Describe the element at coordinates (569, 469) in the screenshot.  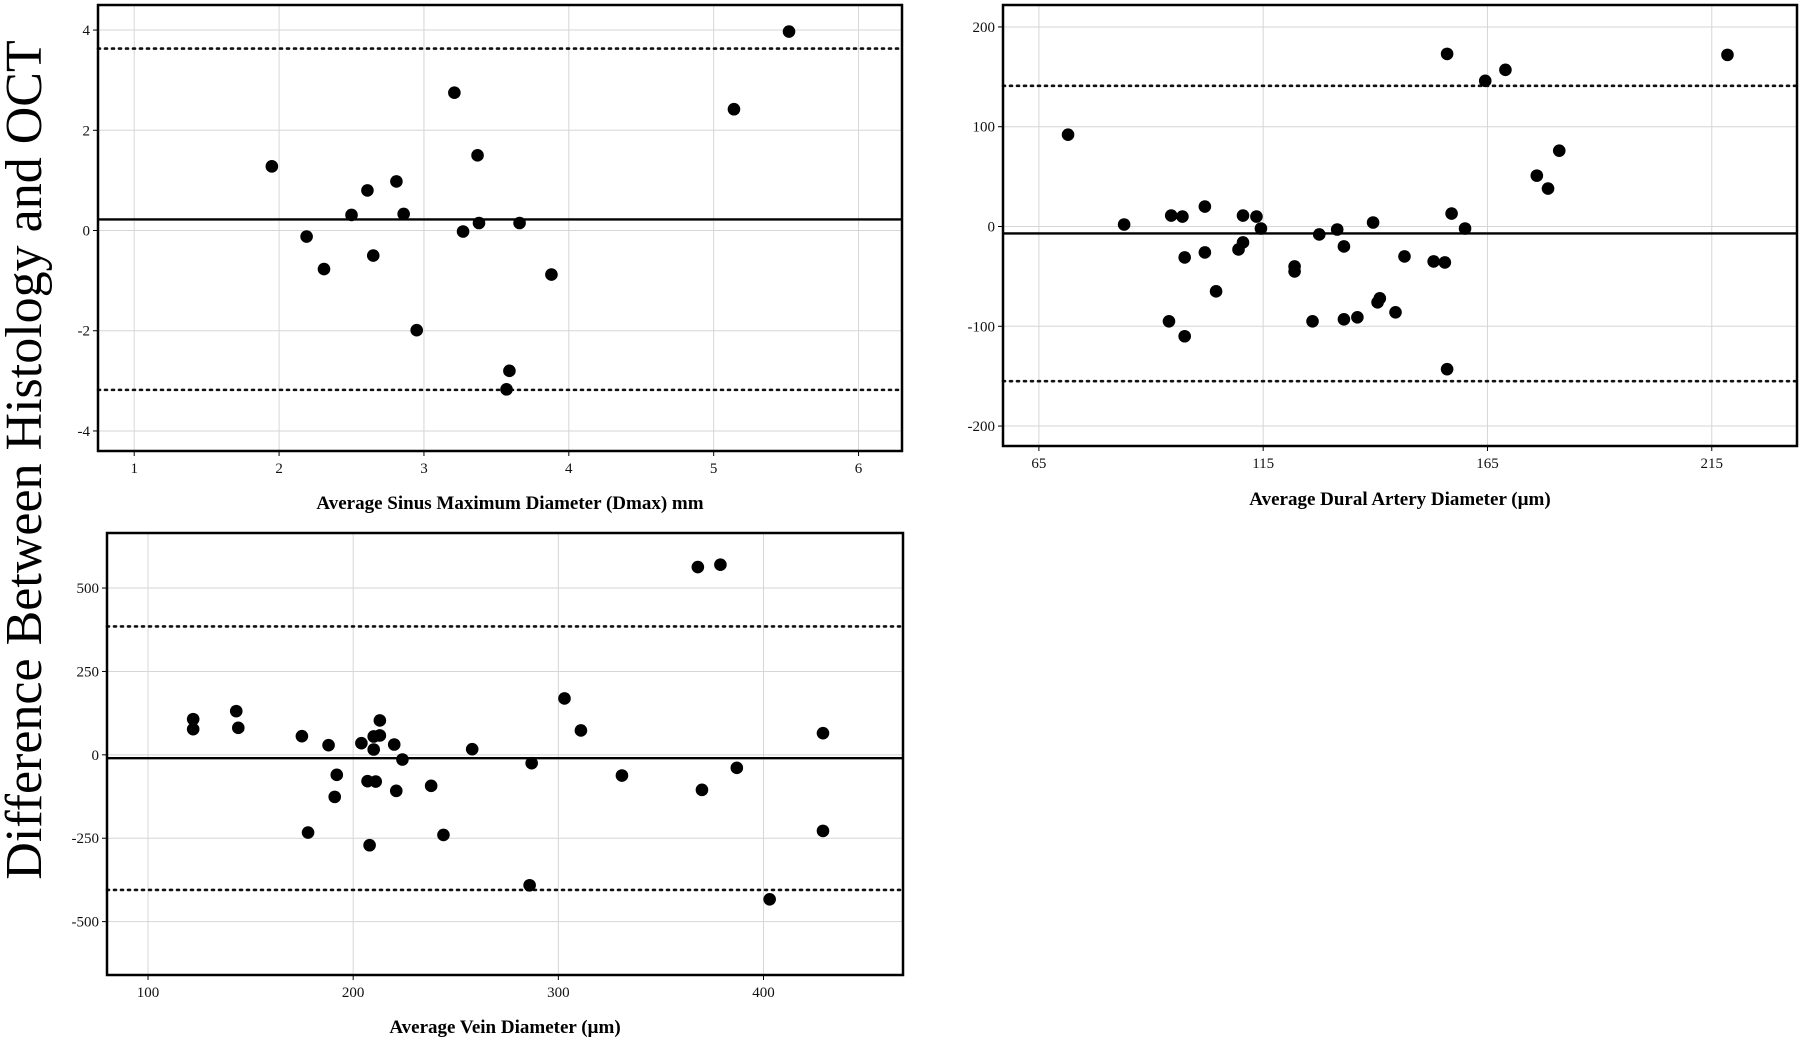
I see `x-tick-label: 4` at that location.